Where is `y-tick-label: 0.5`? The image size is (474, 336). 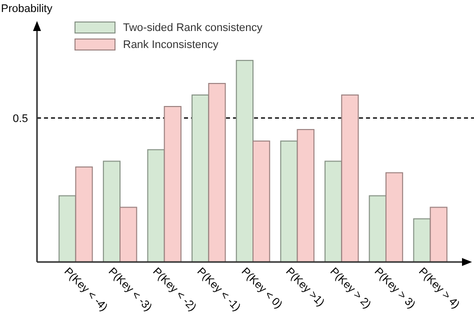 y-tick-label: 0.5 is located at coordinates (20, 119).